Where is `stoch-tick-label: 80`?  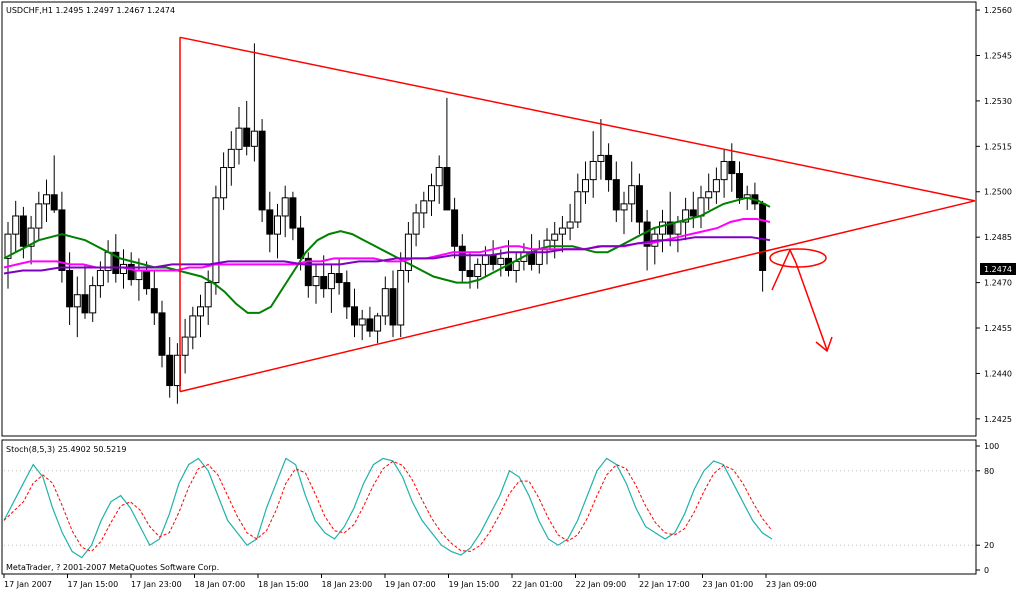 stoch-tick-label: 80 is located at coordinates (989, 471).